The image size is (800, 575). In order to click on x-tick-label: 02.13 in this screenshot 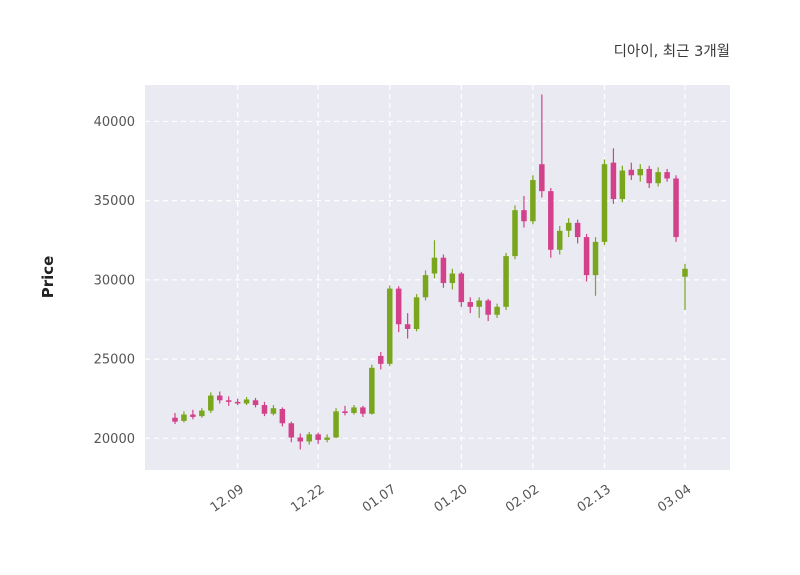, I will do `click(594, 499)`.